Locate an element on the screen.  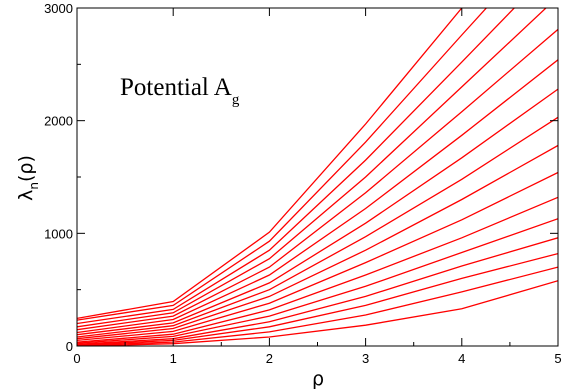
y-axis-title-main: λ is located at coordinates (26, 195).